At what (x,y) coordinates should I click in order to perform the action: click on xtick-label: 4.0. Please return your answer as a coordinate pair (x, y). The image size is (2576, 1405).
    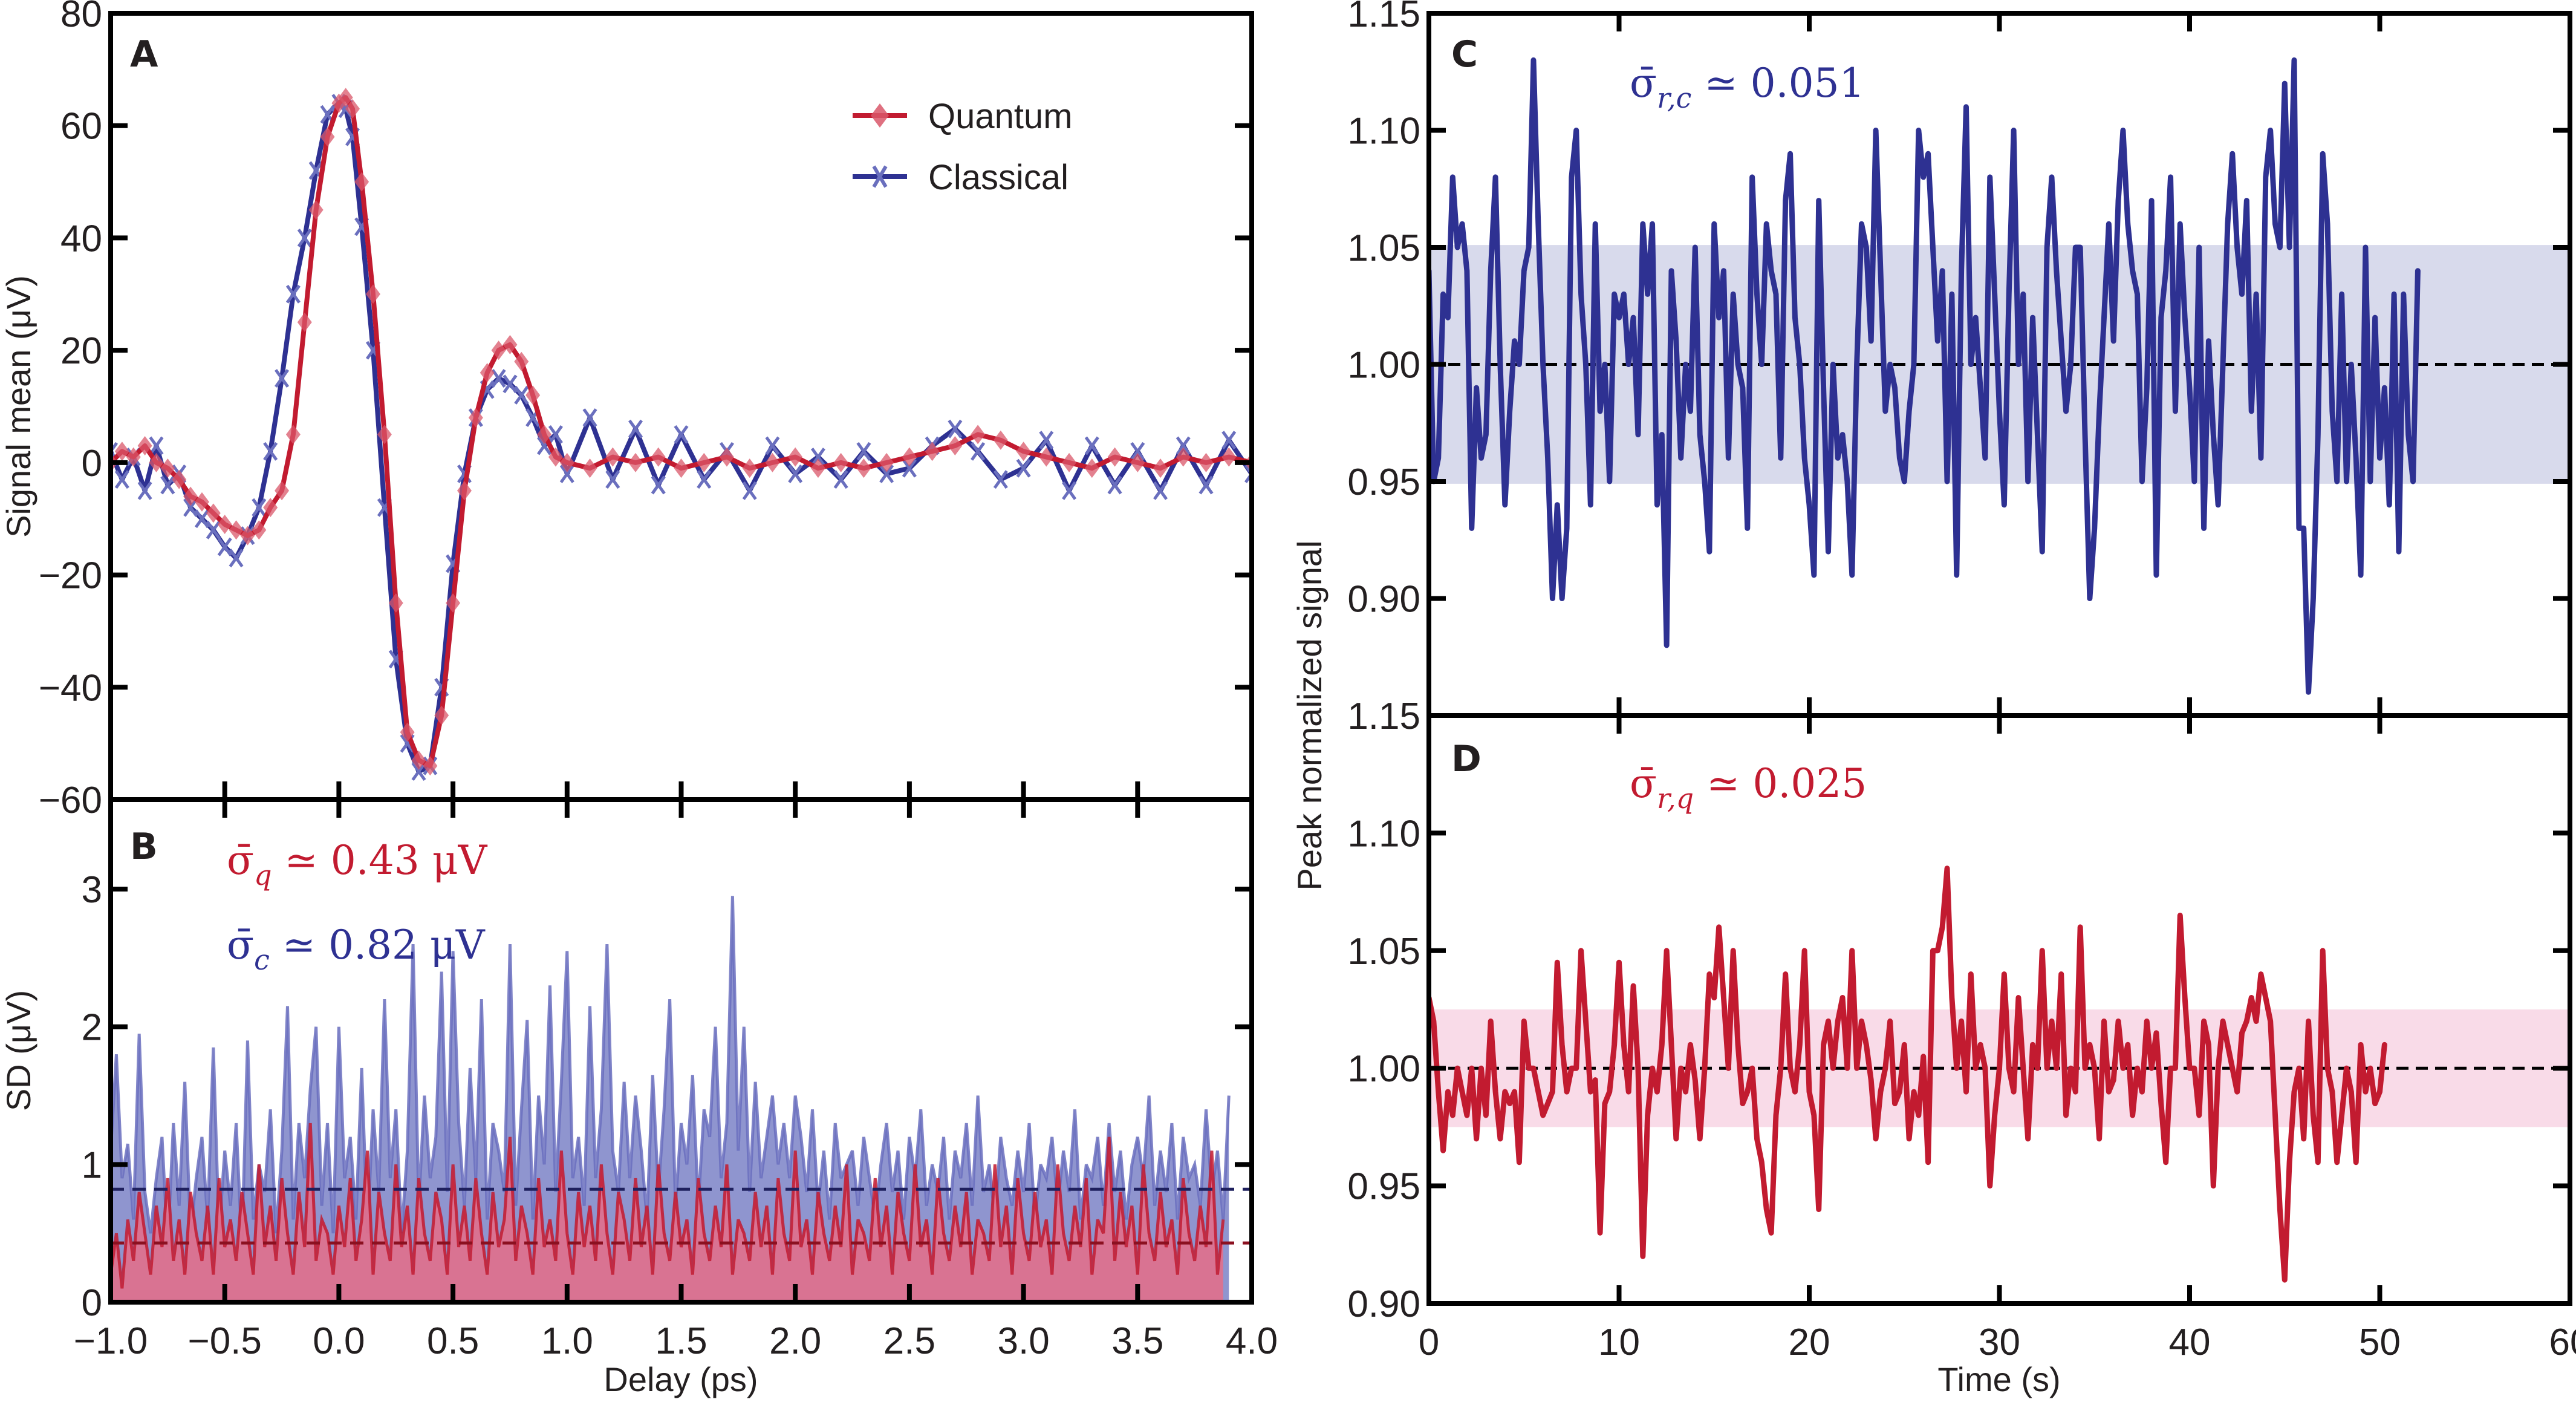
    Looking at the image, I should click on (1252, 1341).